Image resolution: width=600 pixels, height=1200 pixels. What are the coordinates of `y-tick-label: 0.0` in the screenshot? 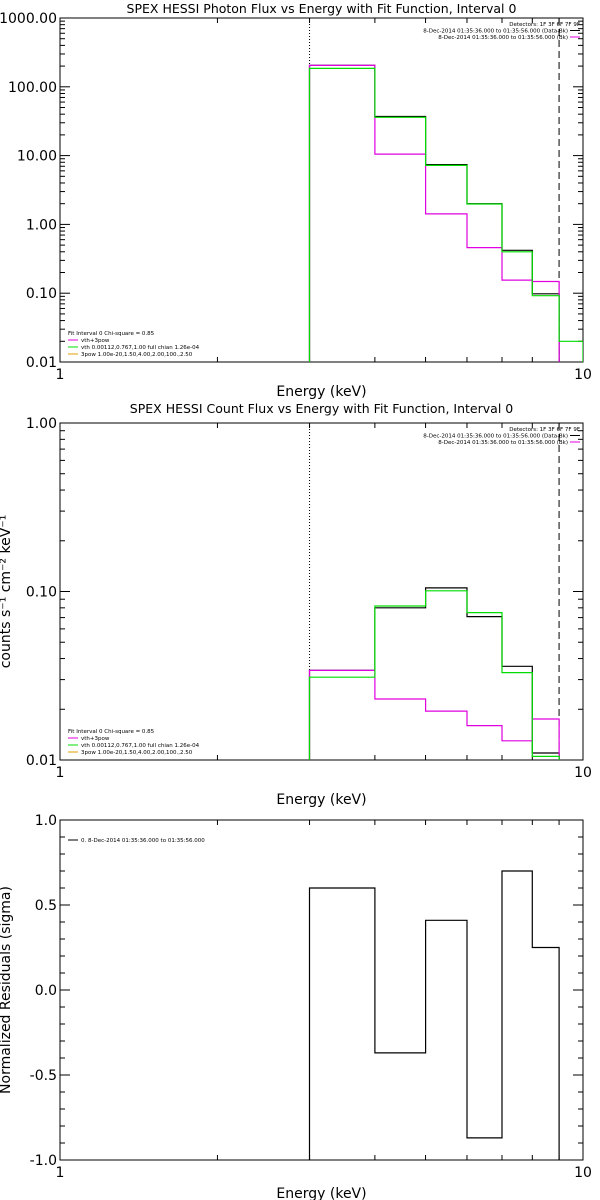 It's located at (46, 991).